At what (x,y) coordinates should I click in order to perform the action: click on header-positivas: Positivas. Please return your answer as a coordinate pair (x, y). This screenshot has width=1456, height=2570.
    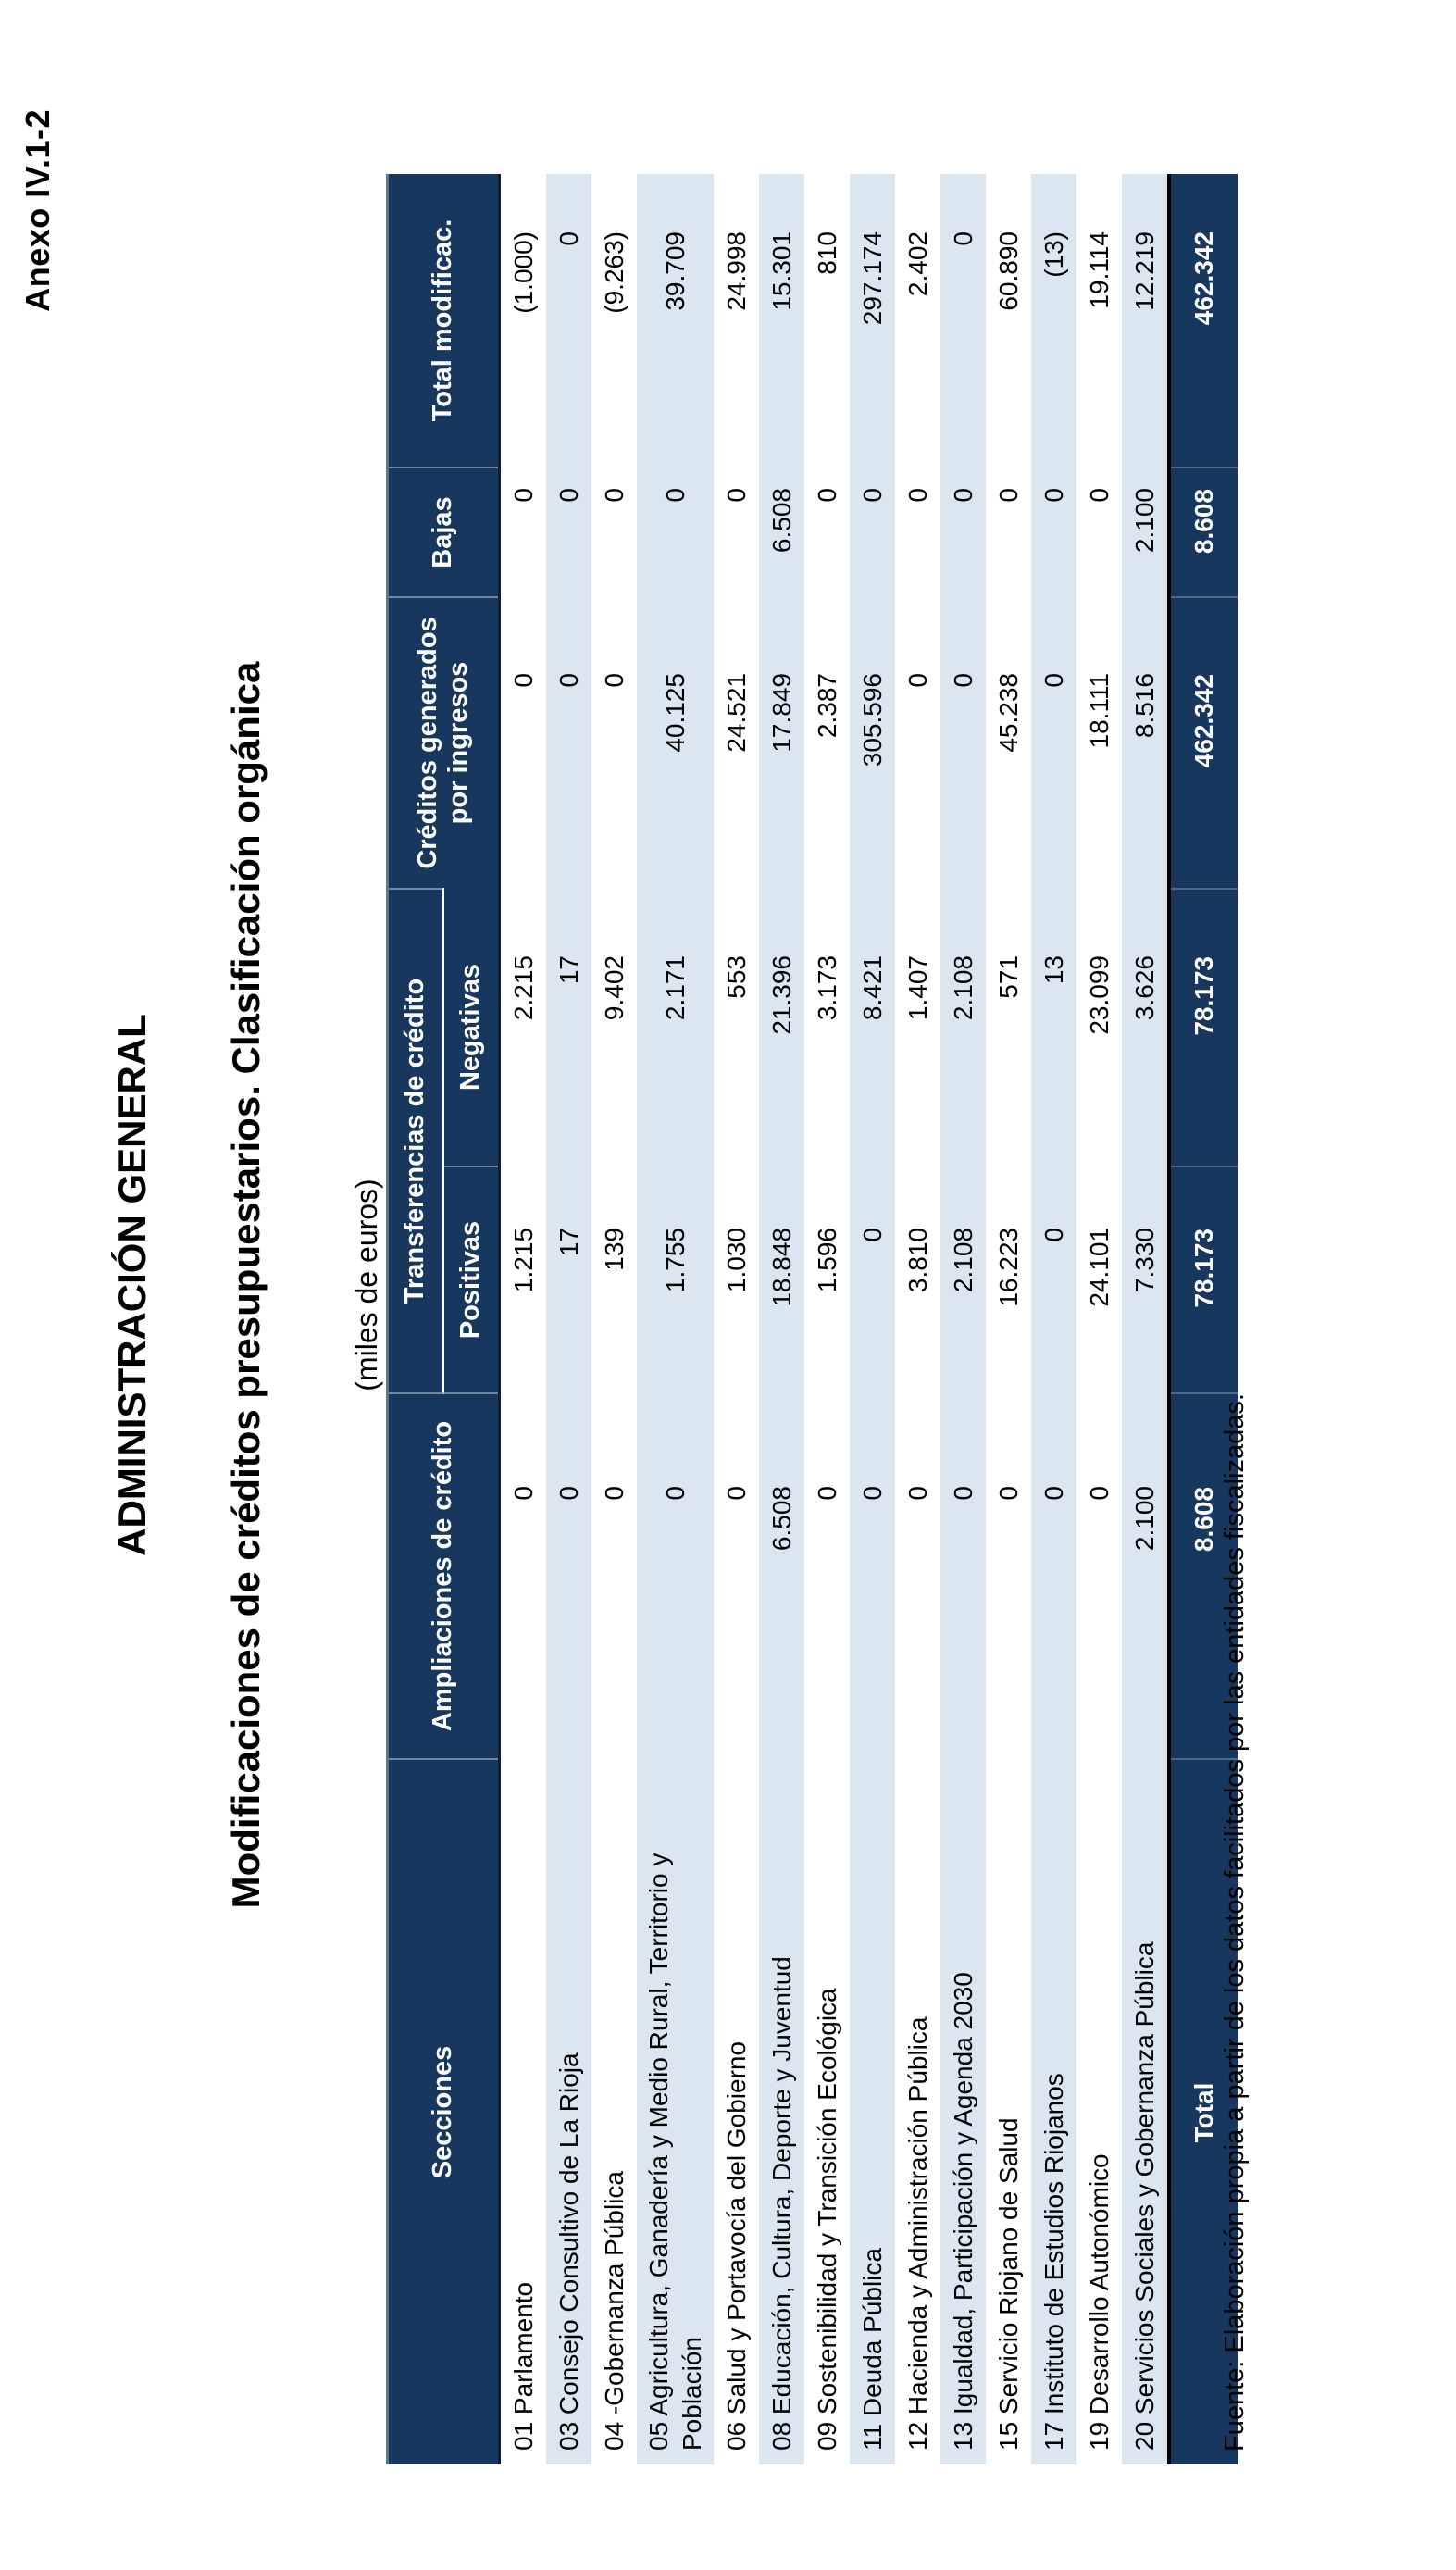
    Looking at the image, I should click on (471, 1279).